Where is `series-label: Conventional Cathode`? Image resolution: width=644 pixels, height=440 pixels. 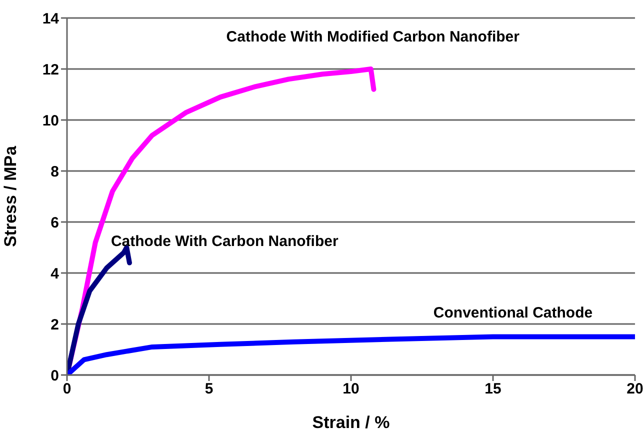 series-label: Conventional Cathode is located at coordinates (513, 313).